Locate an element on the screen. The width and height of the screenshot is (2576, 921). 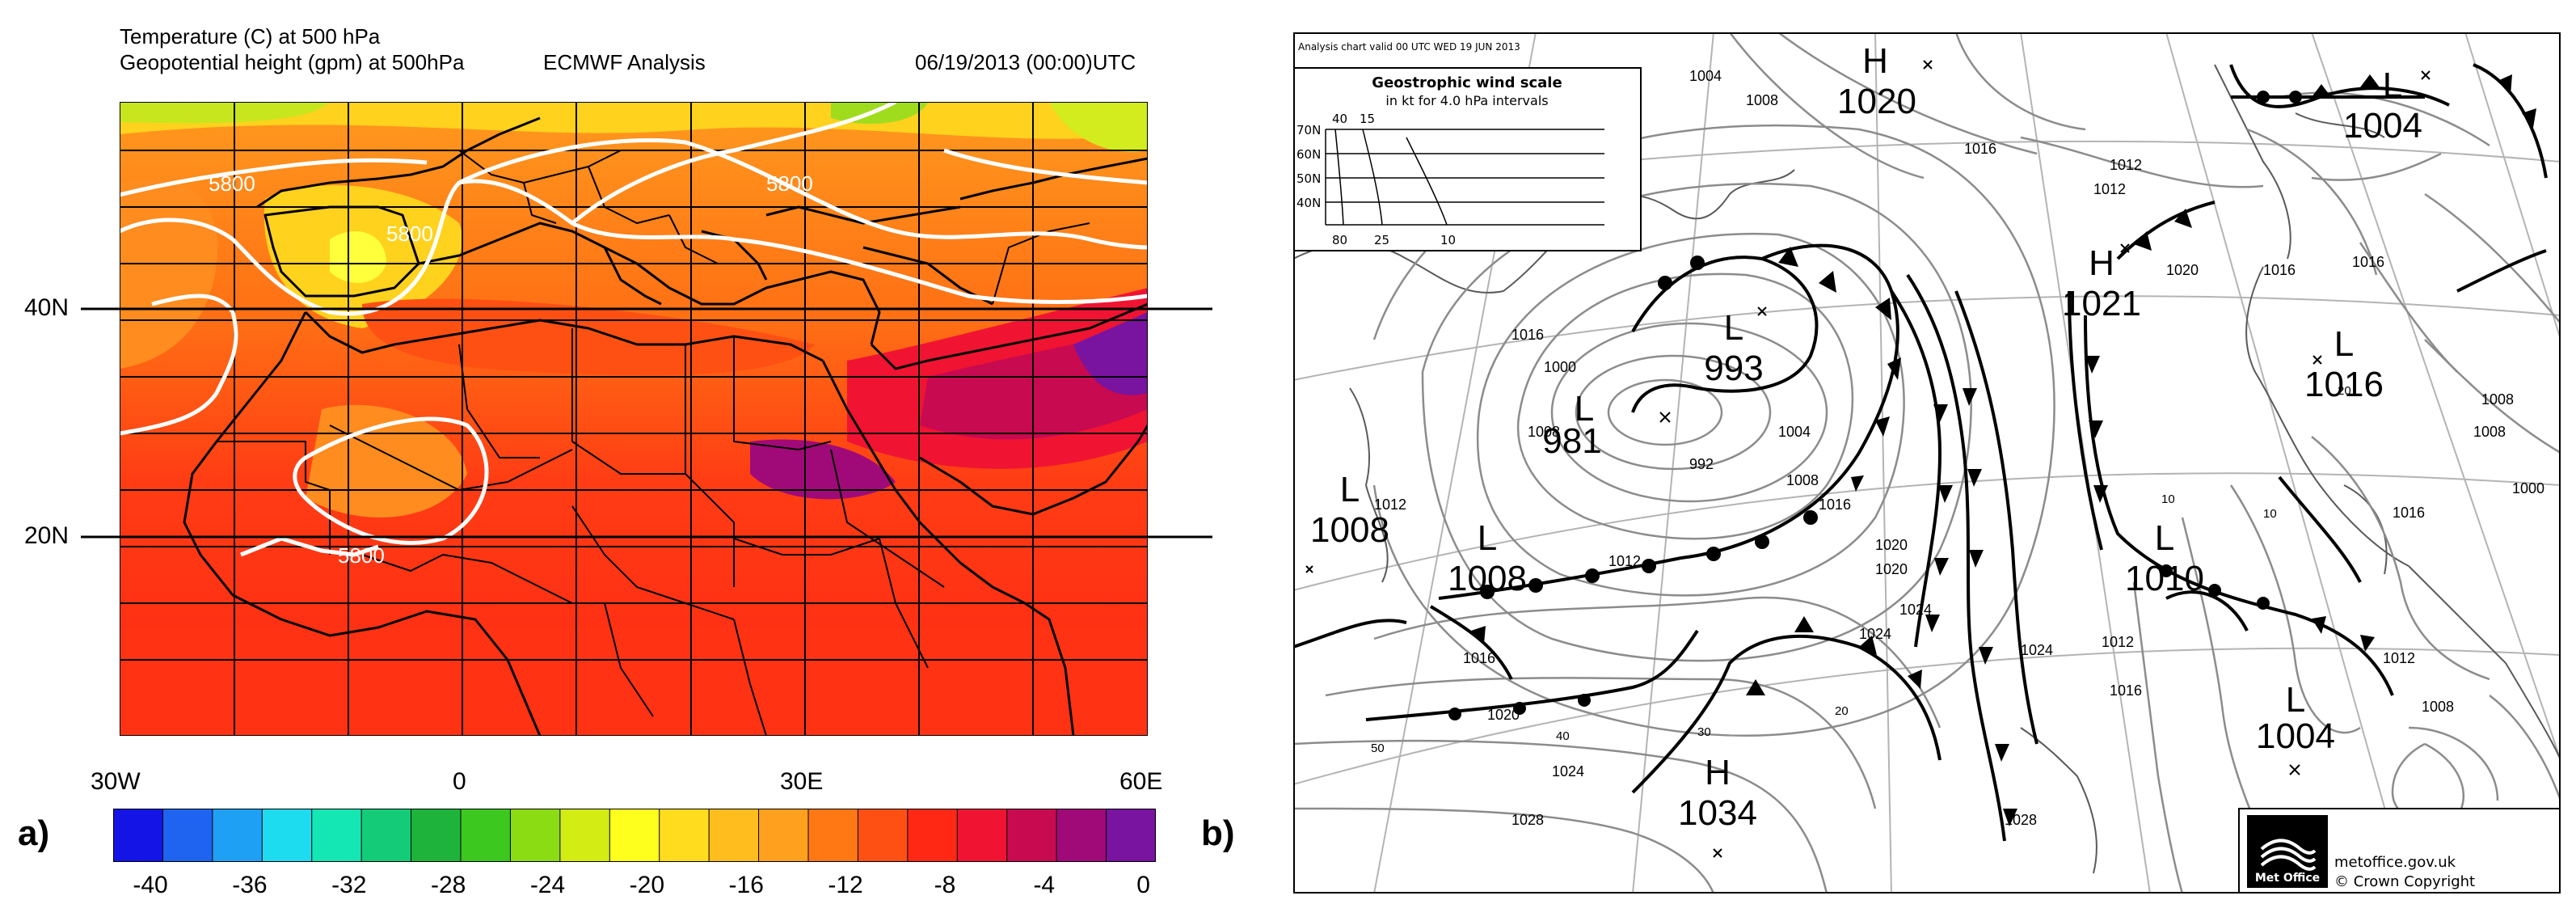
pressure-value-1020: 1020 is located at coordinates (1876, 102).